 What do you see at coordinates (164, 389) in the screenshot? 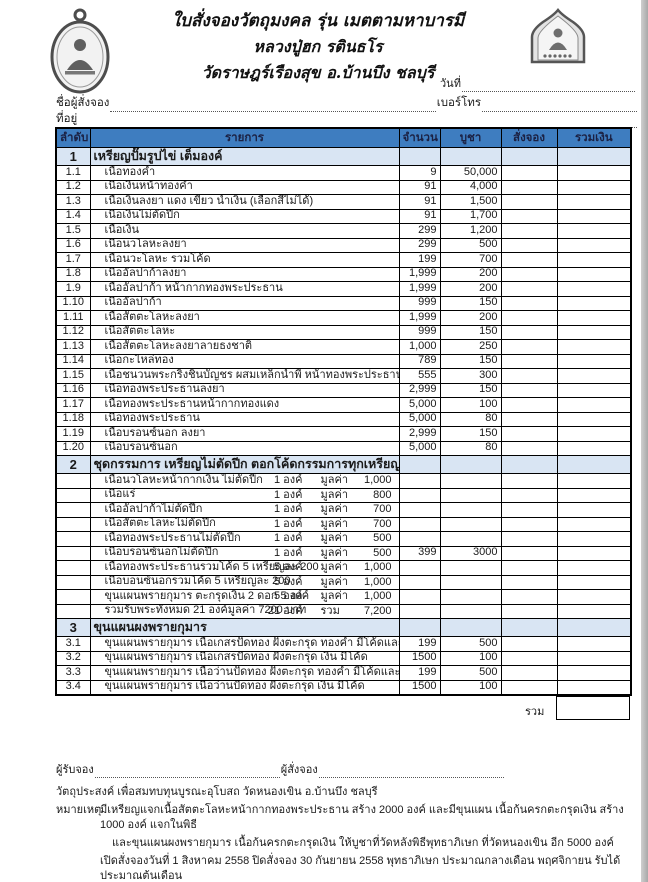
I see `item-label: เนื้อทองพระประธานลงยา` at bounding box center [164, 389].